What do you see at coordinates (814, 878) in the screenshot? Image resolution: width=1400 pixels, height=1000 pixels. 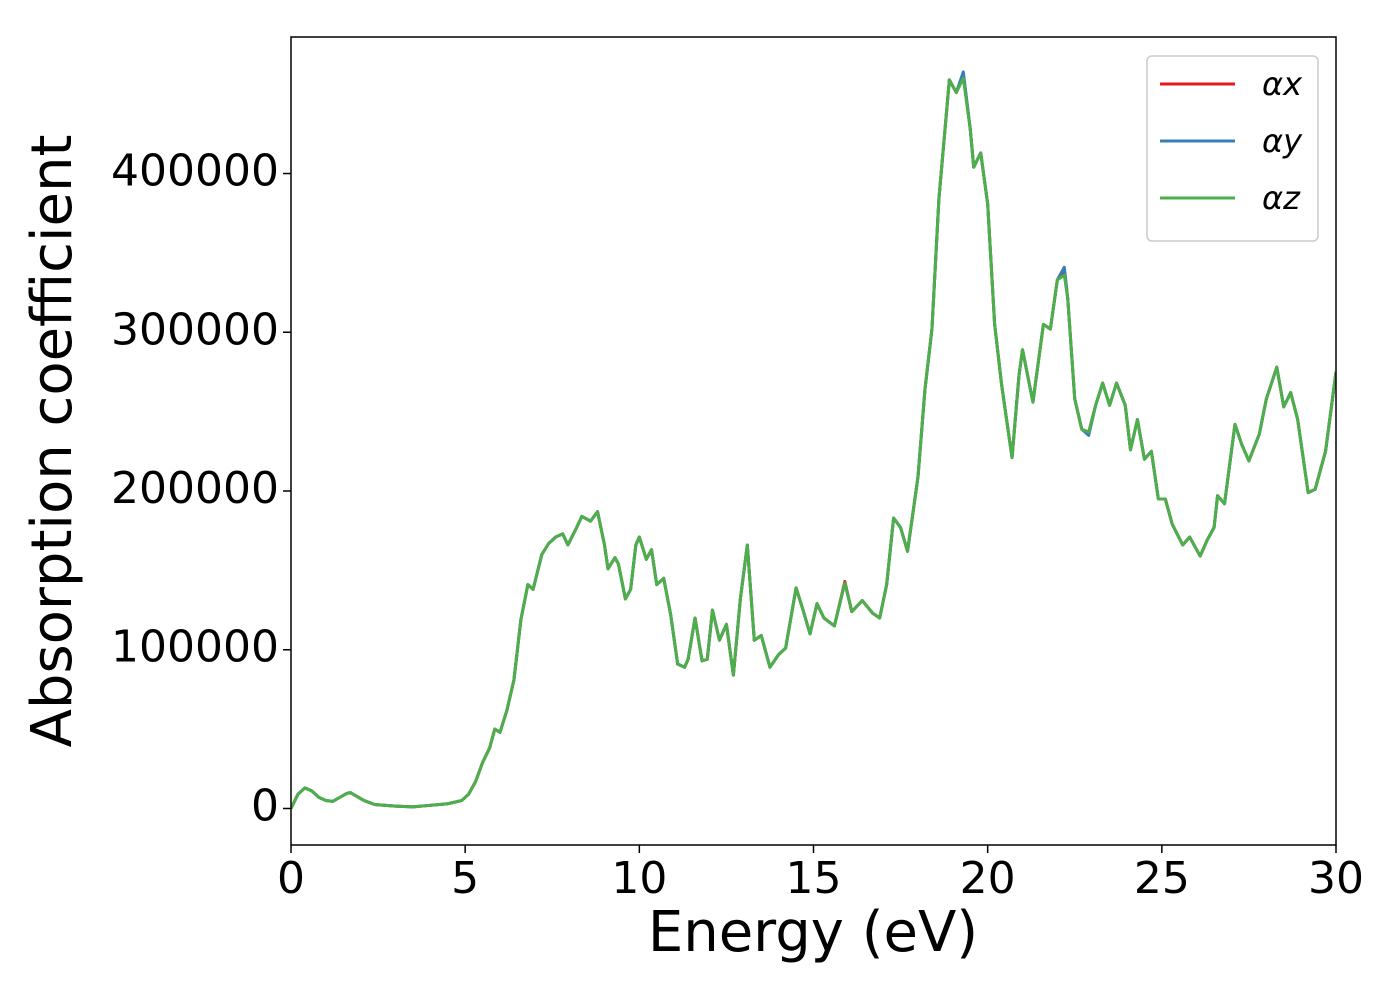 I see `x-tick-label: 15` at bounding box center [814, 878].